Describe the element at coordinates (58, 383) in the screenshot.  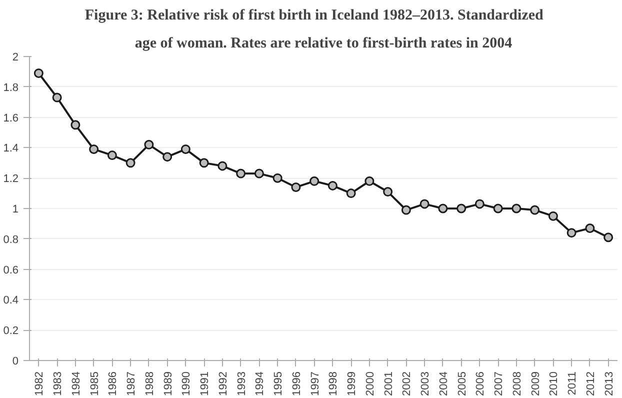
I see `x-tick-label: 1983` at that location.